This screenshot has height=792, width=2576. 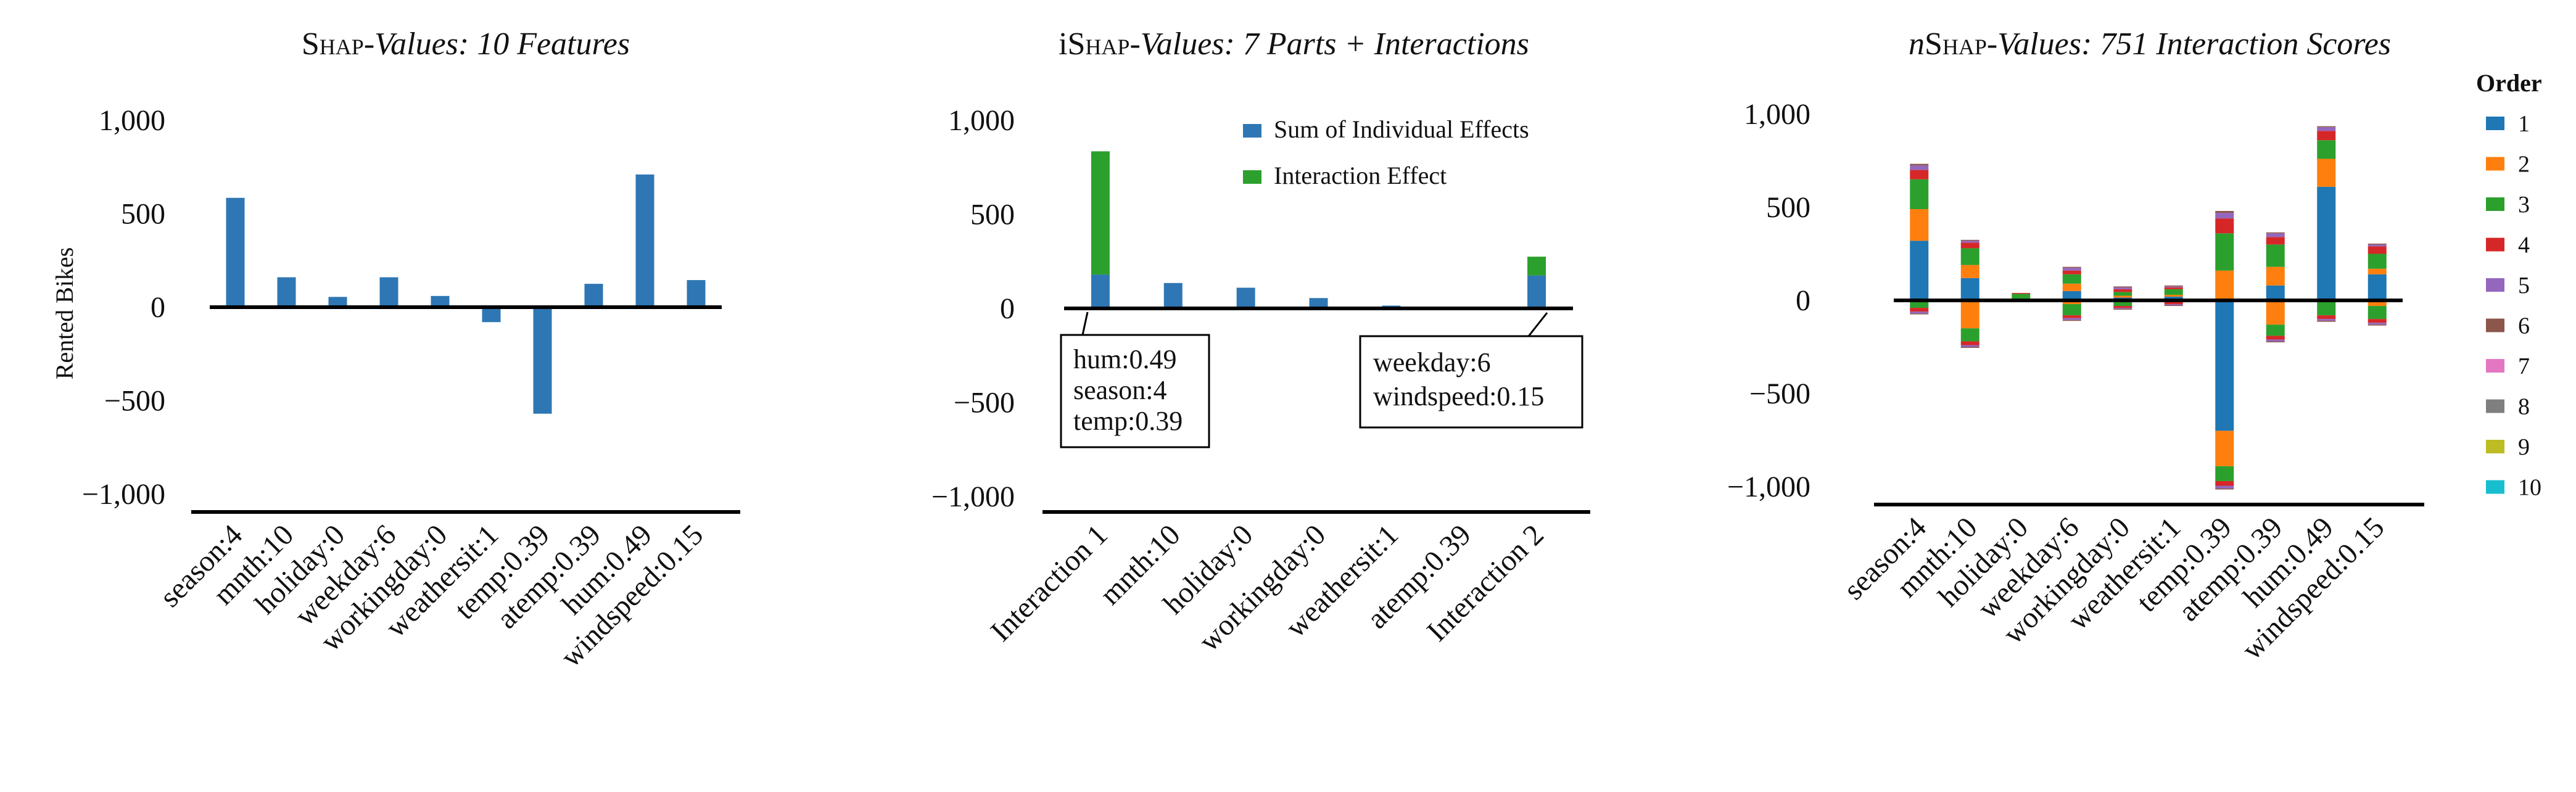 What do you see at coordinates (2150, 44) in the screenshot?
I see `chart-title: nShap-Values: 751 Interaction Scores` at bounding box center [2150, 44].